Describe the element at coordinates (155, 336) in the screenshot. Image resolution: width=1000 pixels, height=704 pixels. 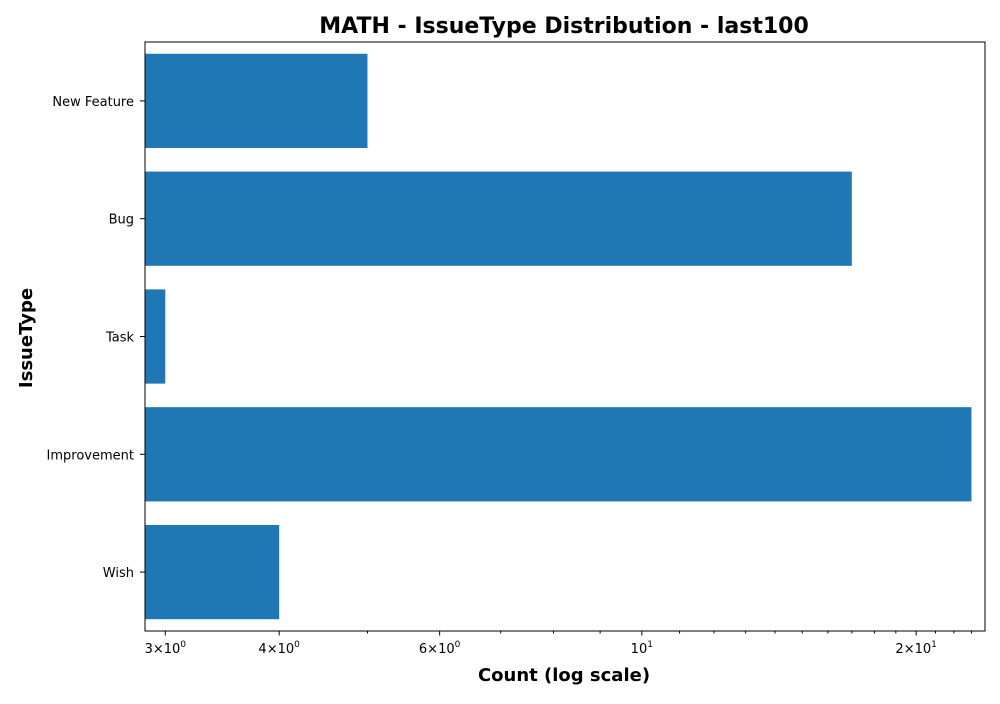
I see `bar-task` at that location.